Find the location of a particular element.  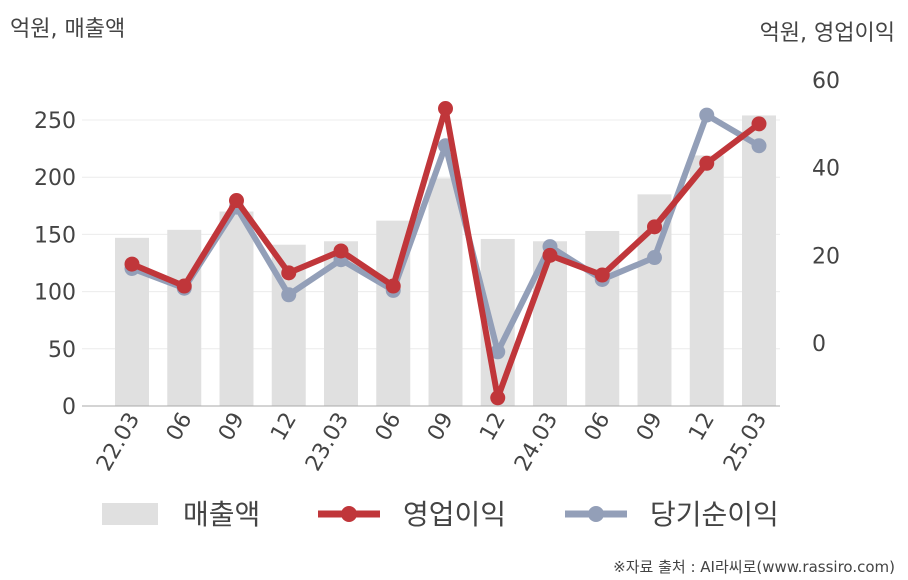

legend-label-operating-profit: 영업이익 is located at coordinates (454, 514).